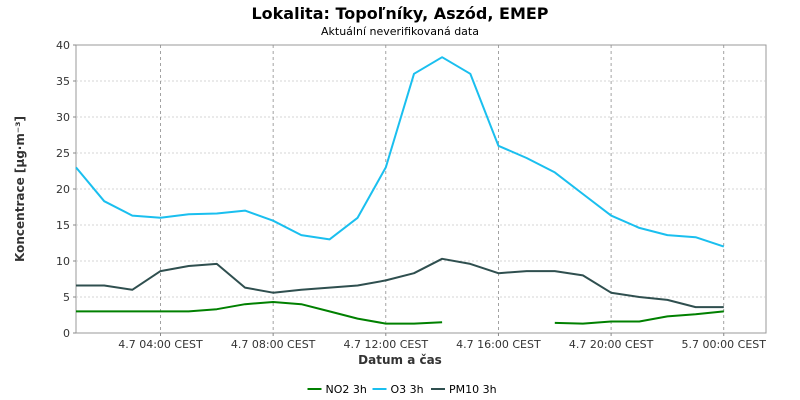 The width and height of the screenshot is (800, 400). I want to click on y-tick-label: 5, so click(66, 297).